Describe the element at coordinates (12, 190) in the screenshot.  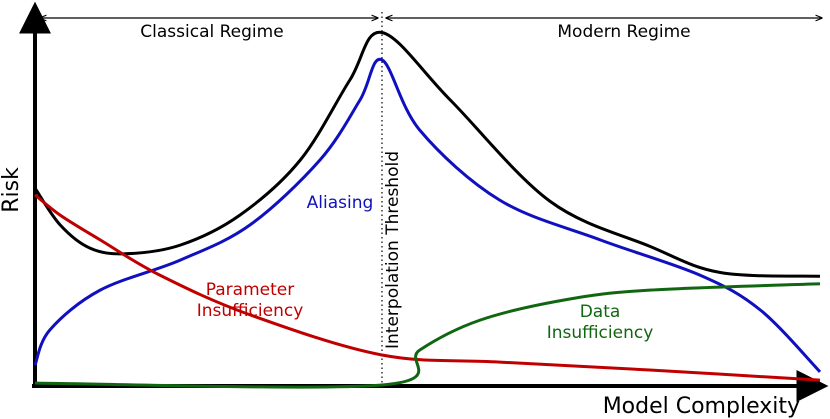
I see `y-axis-label: Risk` at that location.